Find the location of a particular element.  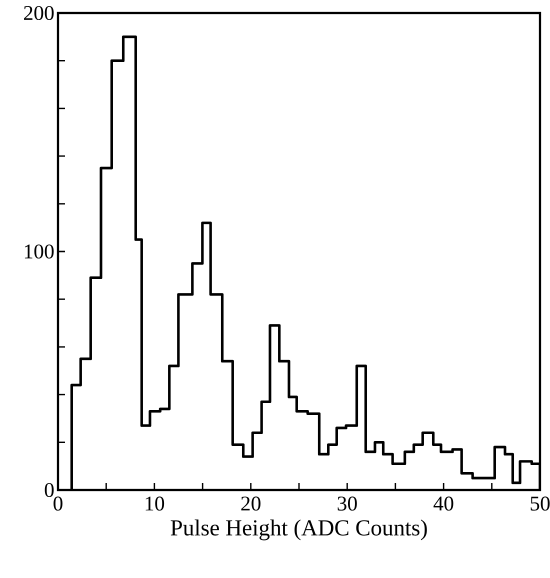

x-tick-label: 40 is located at coordinates (444, 503).